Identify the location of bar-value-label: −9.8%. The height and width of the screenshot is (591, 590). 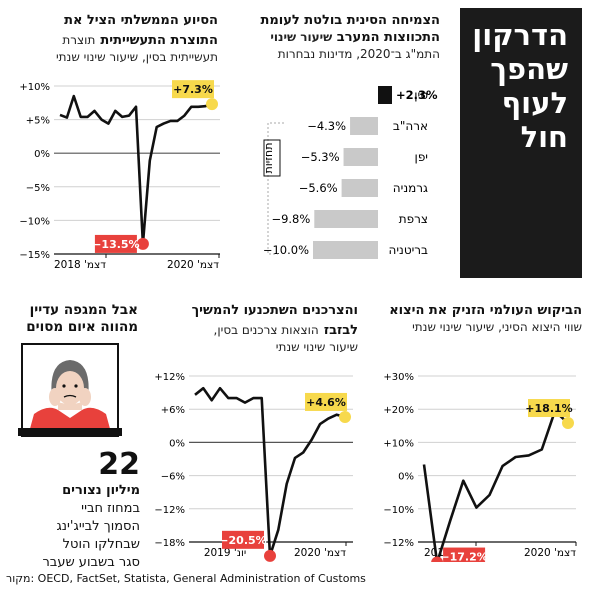
(290, 219).